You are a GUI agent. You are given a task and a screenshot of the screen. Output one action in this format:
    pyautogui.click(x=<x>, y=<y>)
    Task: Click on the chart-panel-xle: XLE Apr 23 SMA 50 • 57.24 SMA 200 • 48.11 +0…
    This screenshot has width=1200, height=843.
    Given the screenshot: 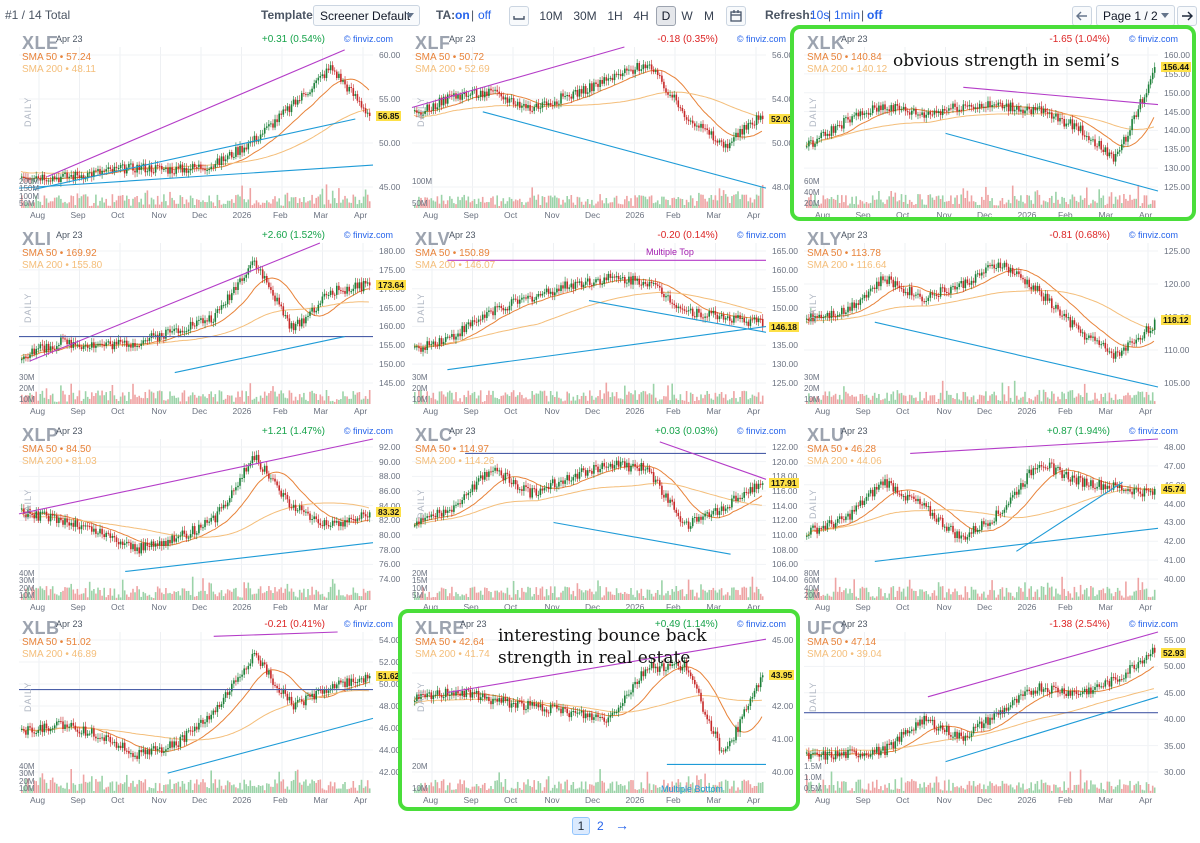 What is the action you would take?
    pyautogui.click(x=203, y=124)
    